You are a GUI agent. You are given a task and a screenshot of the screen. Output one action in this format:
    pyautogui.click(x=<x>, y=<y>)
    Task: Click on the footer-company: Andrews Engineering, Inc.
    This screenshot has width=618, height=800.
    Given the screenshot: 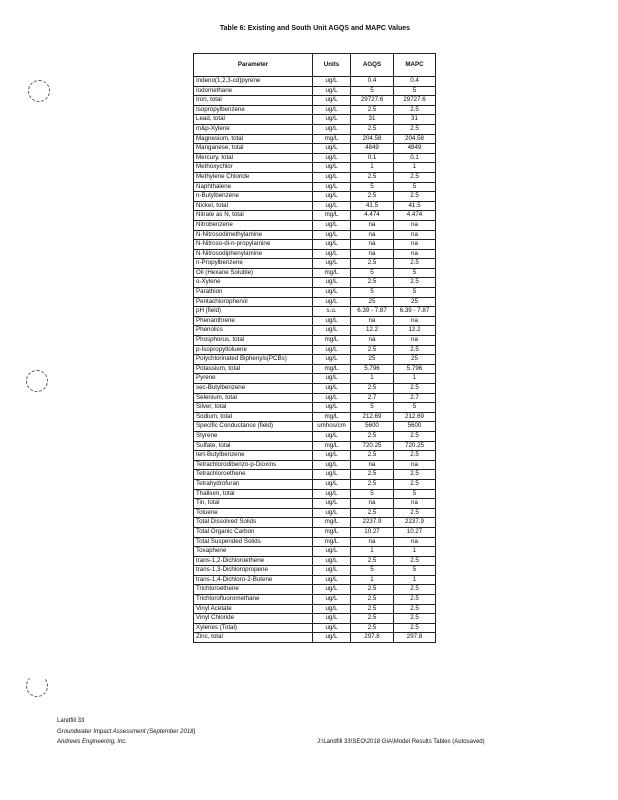 What is the action you would take?
    pyautogui.click(x=92, y=742)
    